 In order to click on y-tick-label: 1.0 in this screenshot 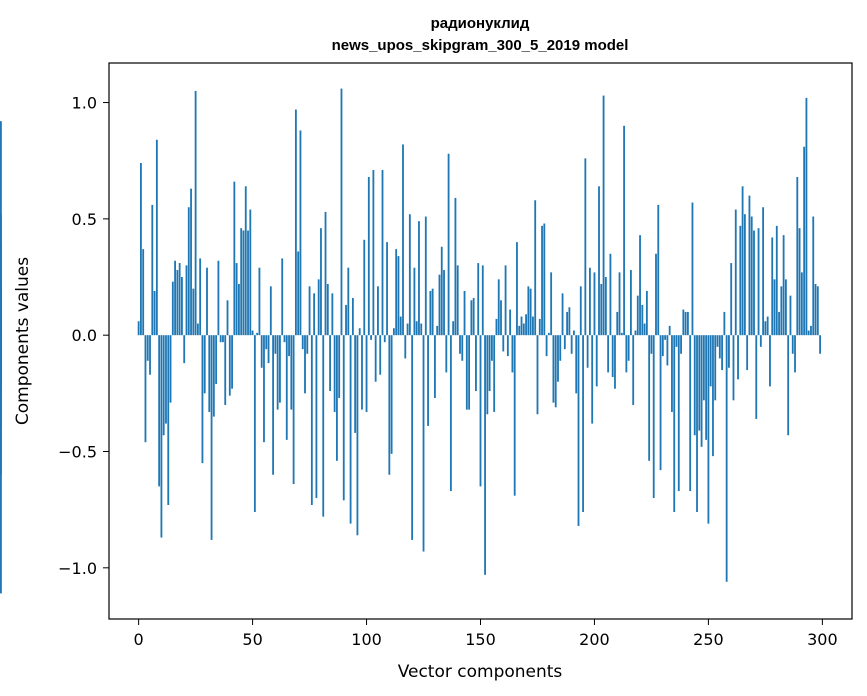, I will do `click(84, 103)`.